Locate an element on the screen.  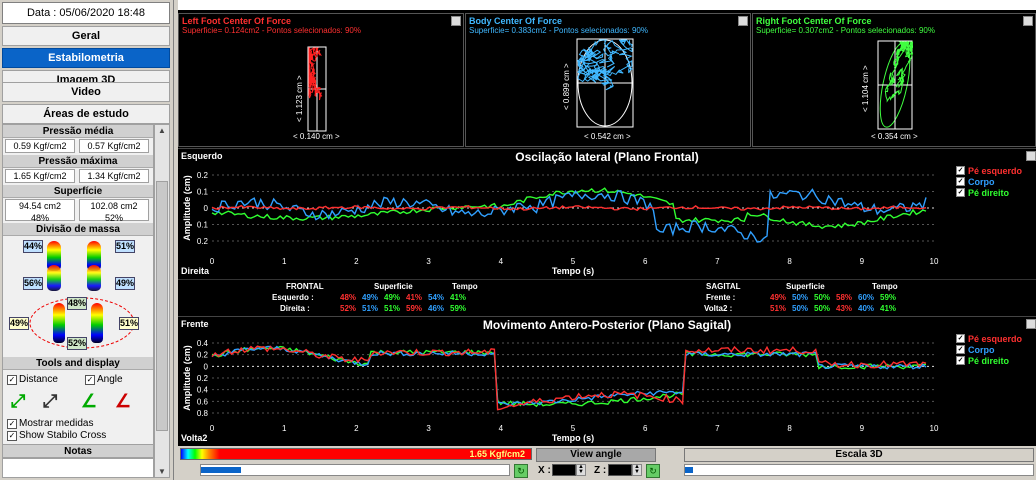
superficie-right-val: 102.08 cm2 is located at coordinates (114, 206).